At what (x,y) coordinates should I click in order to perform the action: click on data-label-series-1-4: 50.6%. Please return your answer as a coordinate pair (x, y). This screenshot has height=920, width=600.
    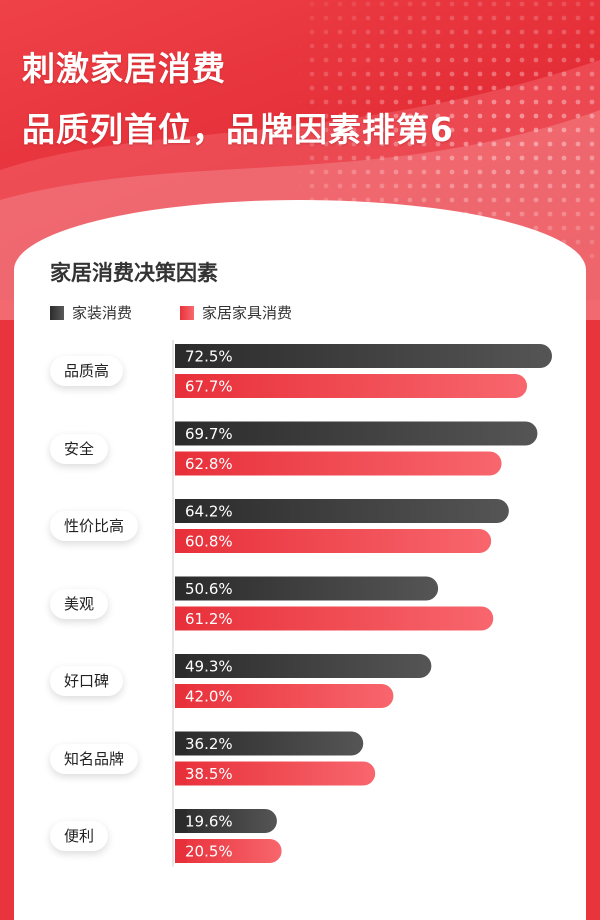
    Looking at the image, I should click on (209, 589).